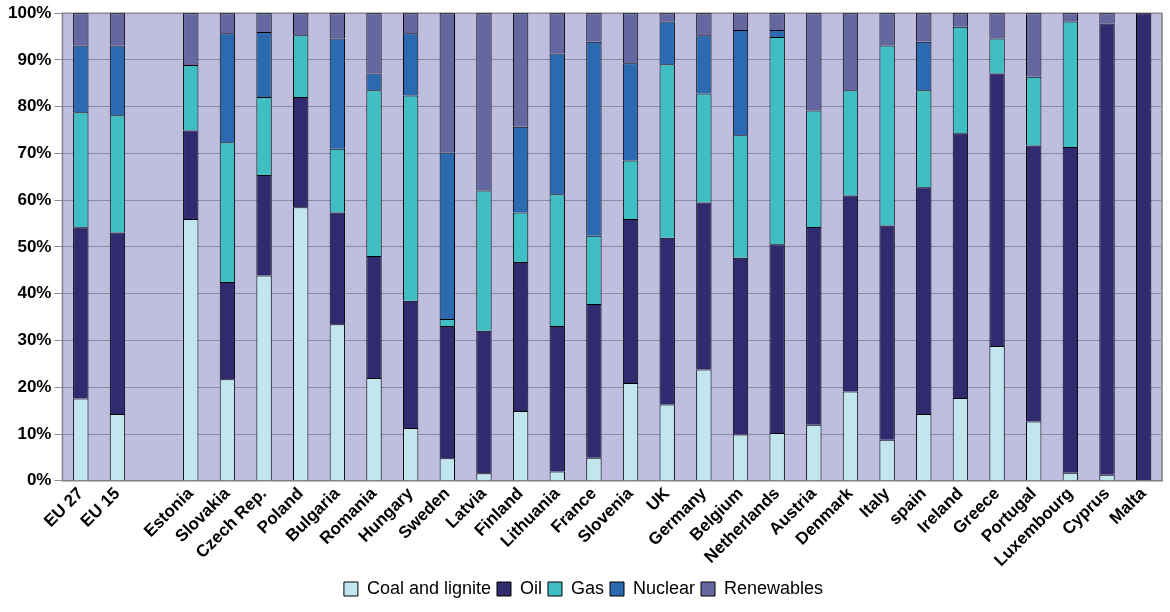 The height and width of the screenshot is (612, 1170). What do you see at coordinates (39, 480) in the screenshot?
I see `y-tick-label: 0%` at bounding box center [39, 480].